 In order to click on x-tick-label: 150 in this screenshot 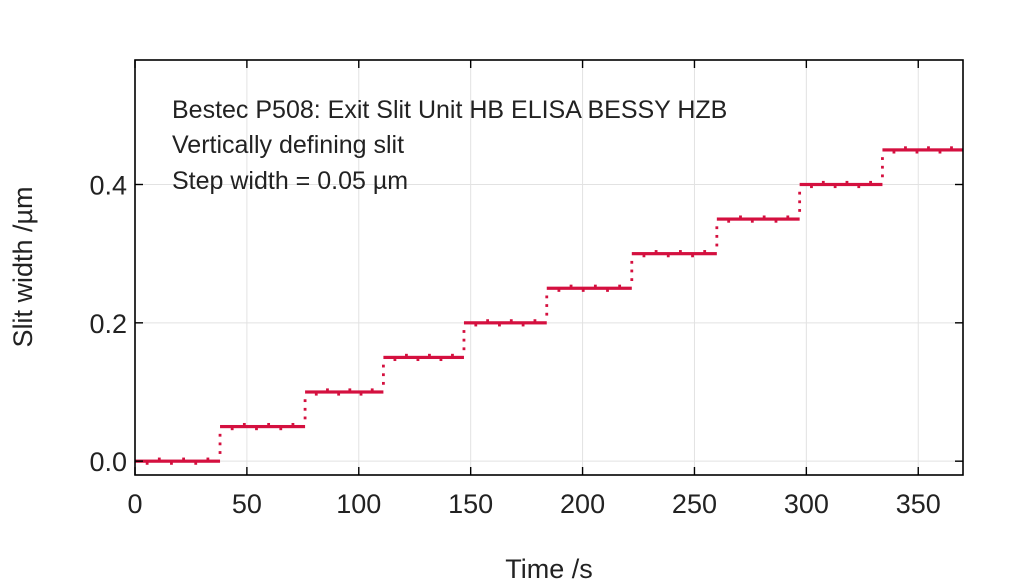, I will do `click(470, 504)`.